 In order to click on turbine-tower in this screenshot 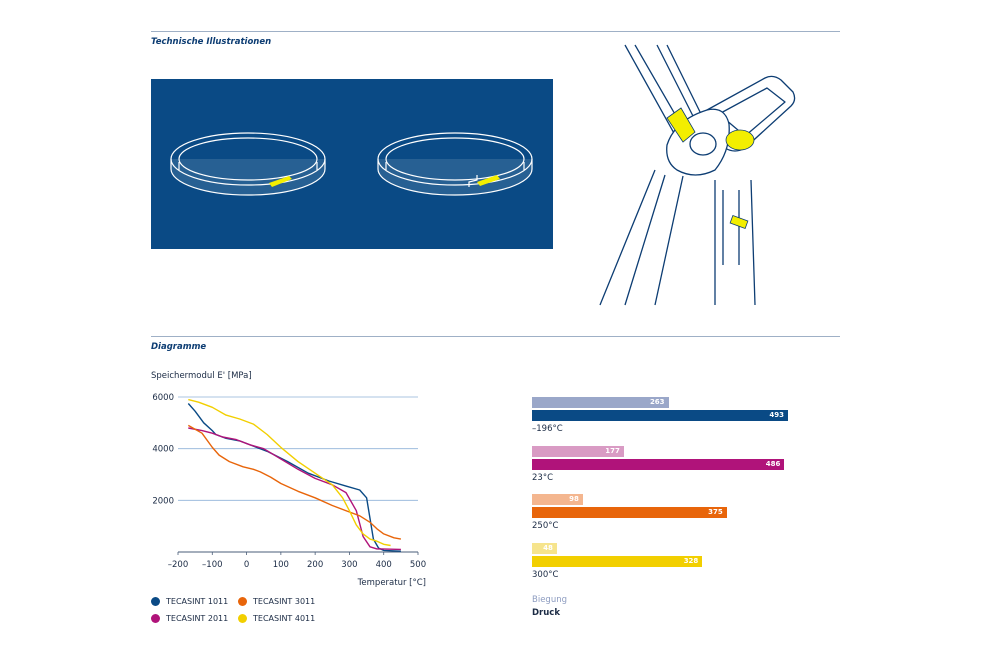, I will do `click(735, 242)`.